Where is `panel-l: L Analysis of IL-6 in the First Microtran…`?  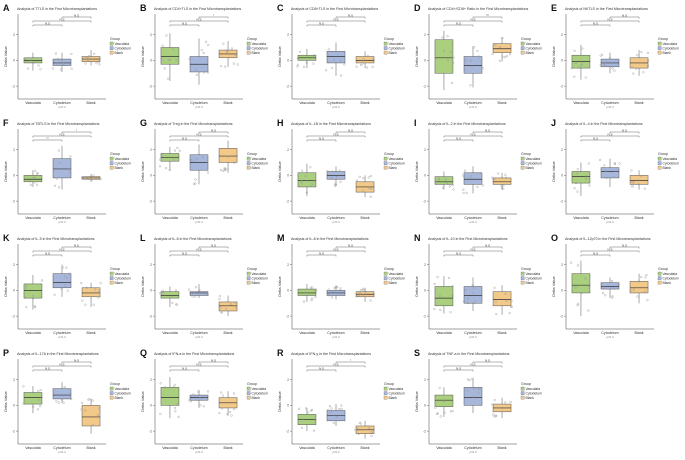 panel-l: L Analysis of IL-6 in the First Microtran… is located at coordinates (204, 286).